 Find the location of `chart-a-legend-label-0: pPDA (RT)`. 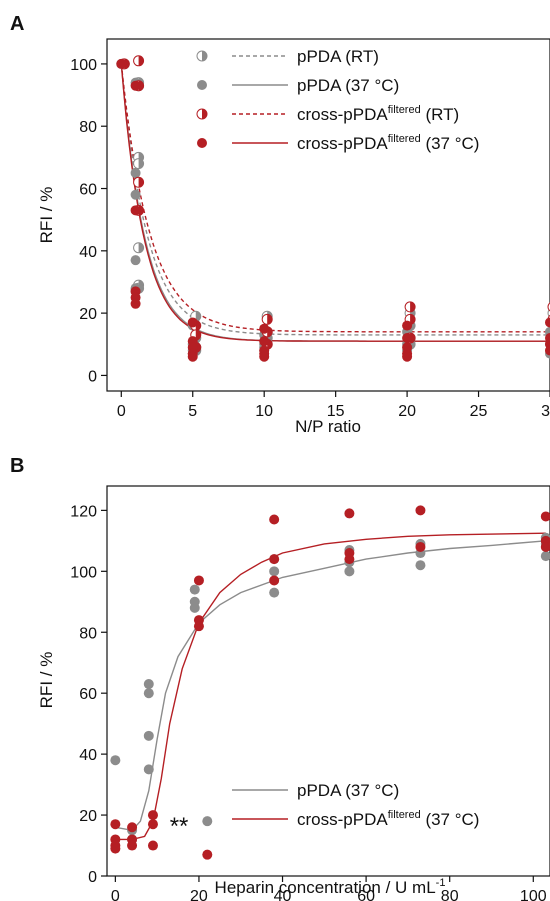

chart-a-legend-label-0: pPDA (RT) is located at coordinates (338, 56).